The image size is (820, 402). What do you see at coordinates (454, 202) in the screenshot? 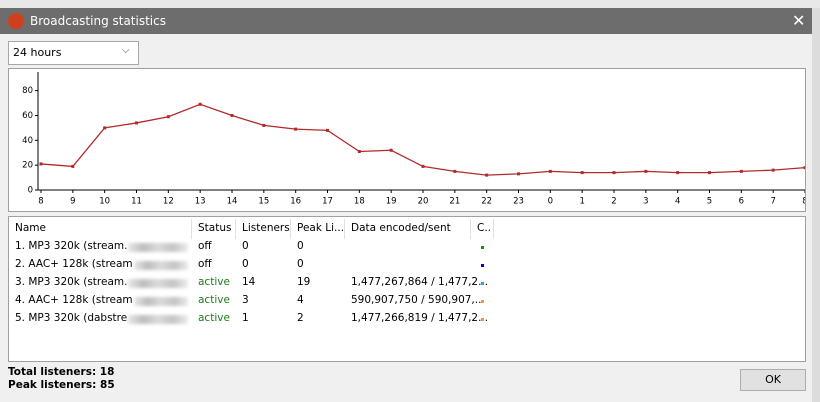
I see `x-tick-label: 21` at bounding box center [454, 202].